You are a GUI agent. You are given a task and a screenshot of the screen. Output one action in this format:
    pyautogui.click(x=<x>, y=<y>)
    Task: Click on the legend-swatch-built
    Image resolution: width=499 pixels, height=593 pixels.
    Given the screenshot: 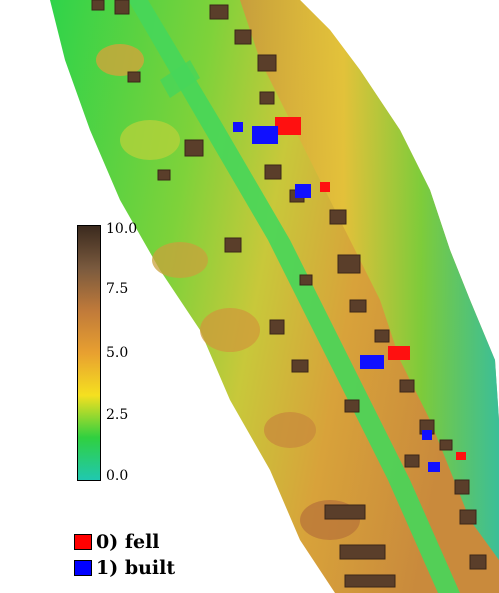 What is the action you would take?
    pyautogui.click(x=83, y=568)
    